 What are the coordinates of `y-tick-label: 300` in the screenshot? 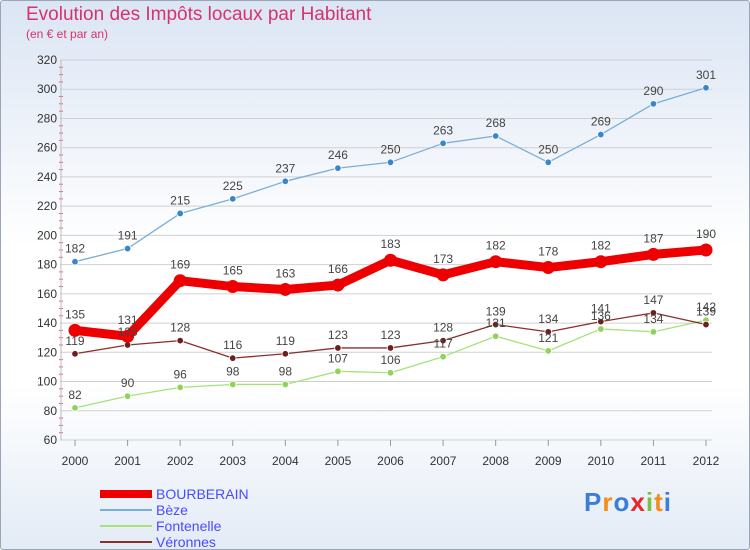 It's located at (47, 89).